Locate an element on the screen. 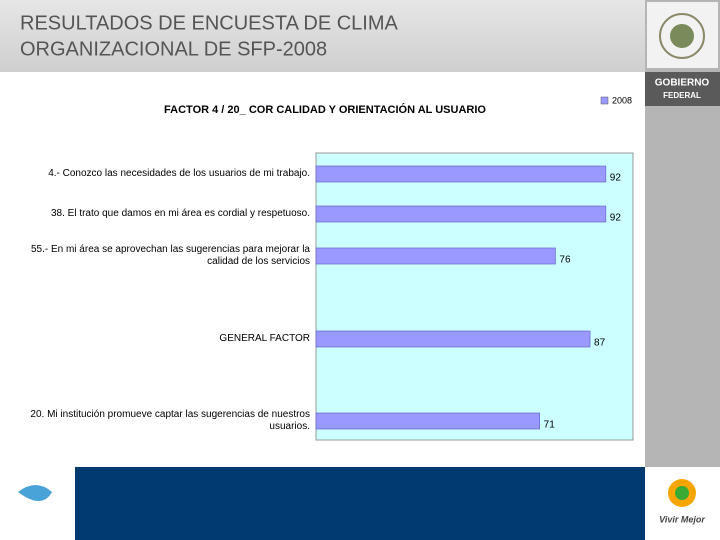 This screenshot has width=720, height=540. legend-label: 2008 is located at coordinates (622, 100).